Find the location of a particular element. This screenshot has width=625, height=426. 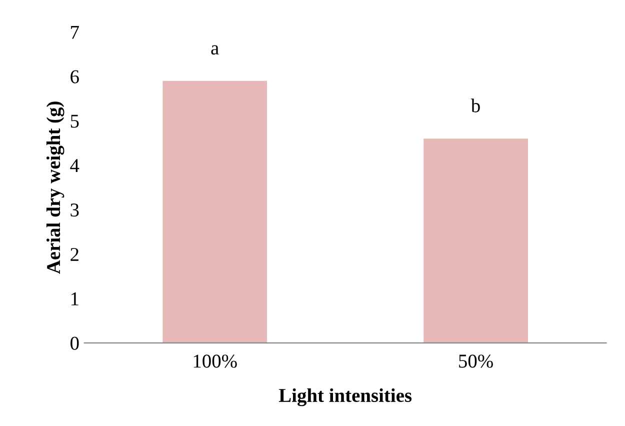

y-tick-label: 6 is located at coordinates (74, 77).